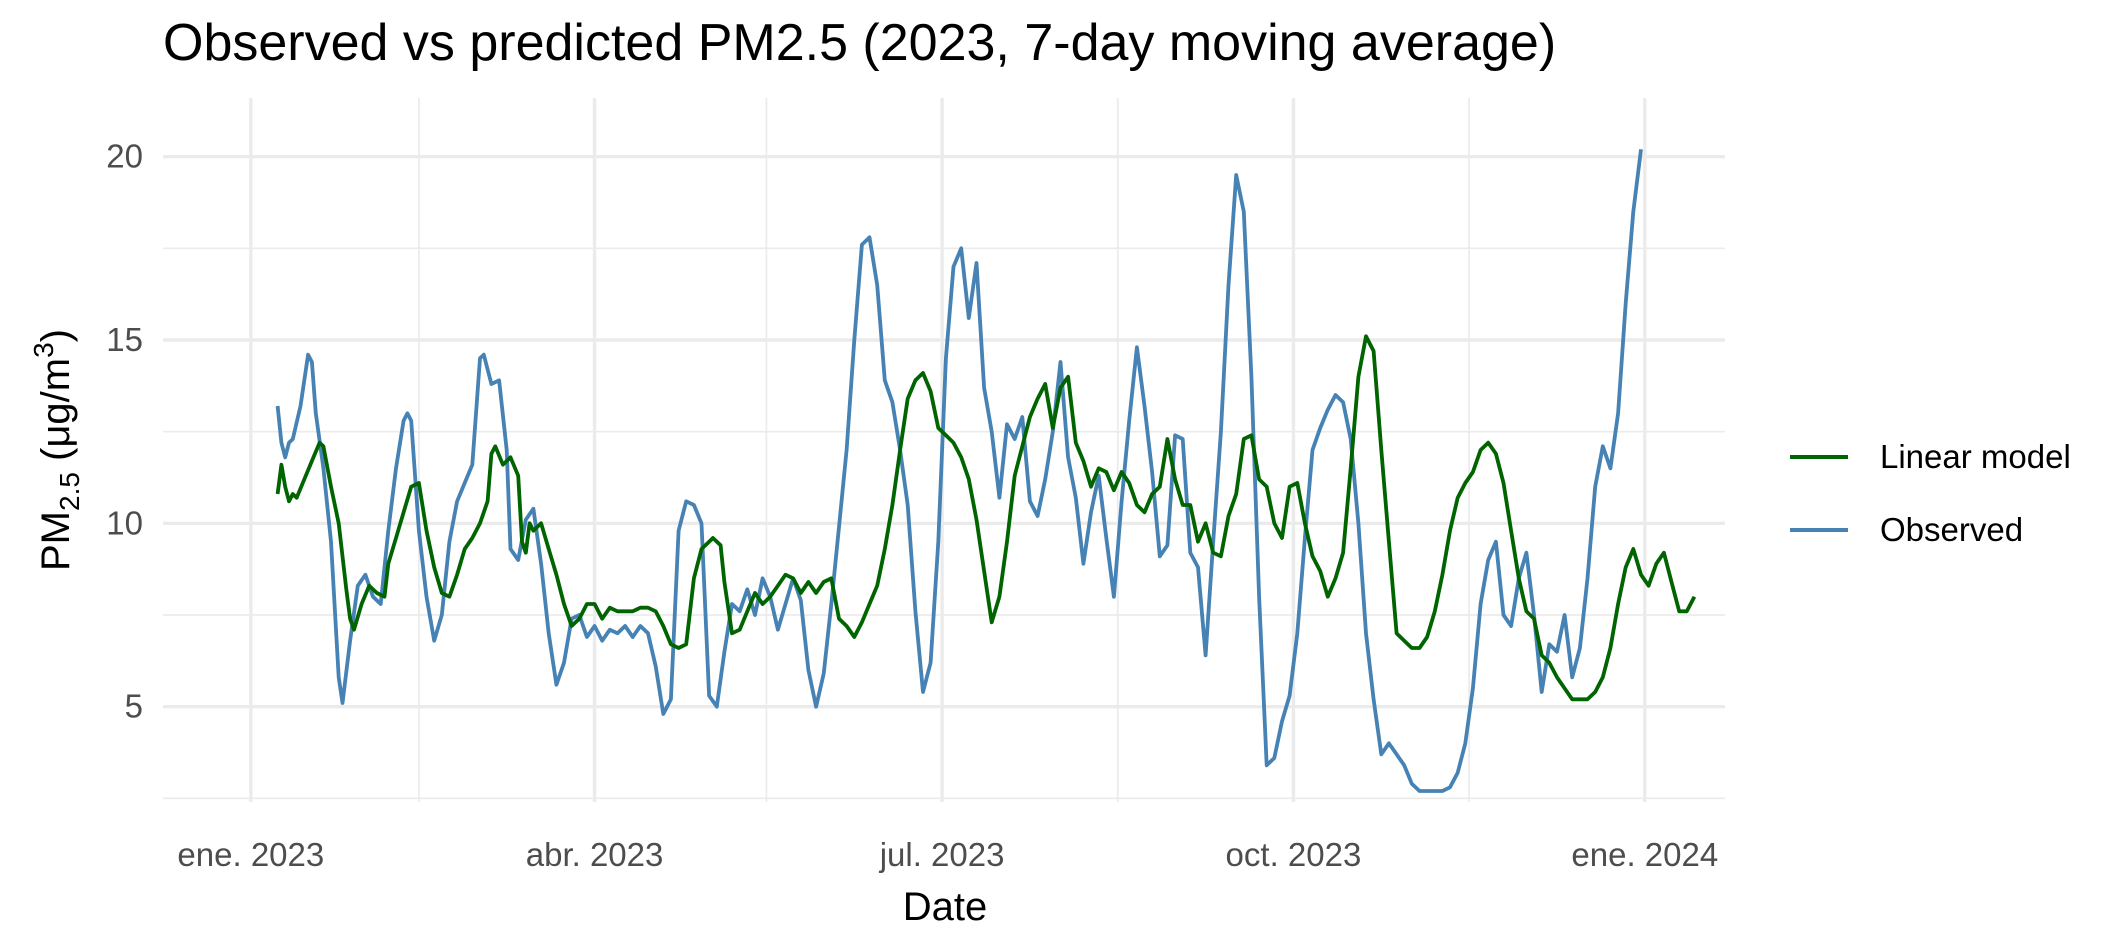 The image size is (2125, 944). I want to click on y-axis-title-unit: (μg/m, so click(56, 415).